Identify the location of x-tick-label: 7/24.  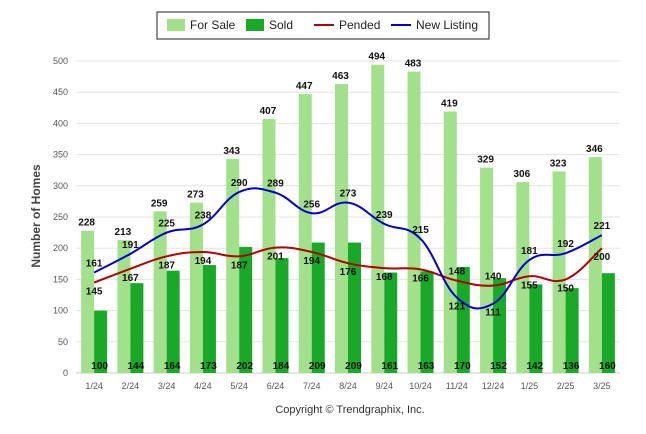
(312, 386).